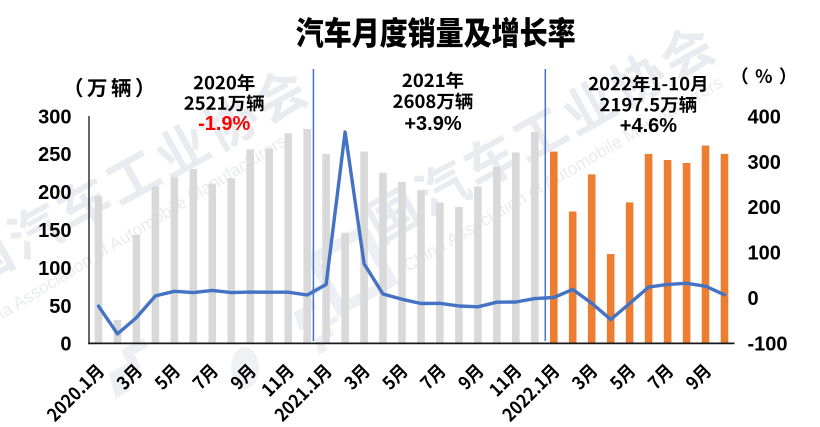  Describe the element at coordinates (54, 155) in the screenshot. I see `svg-text: 250` at that location.